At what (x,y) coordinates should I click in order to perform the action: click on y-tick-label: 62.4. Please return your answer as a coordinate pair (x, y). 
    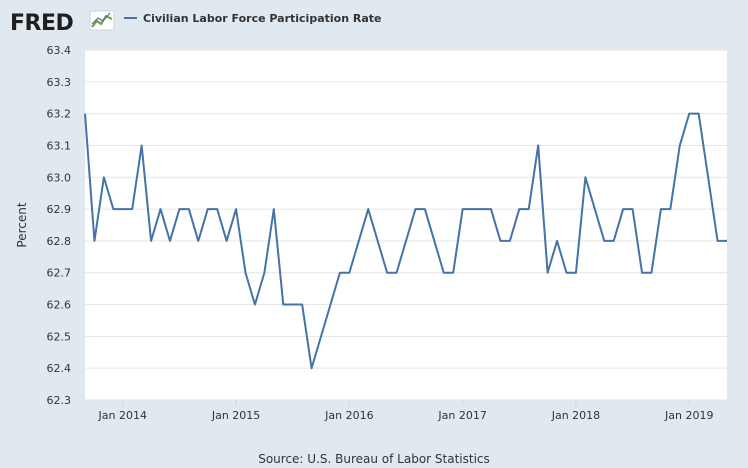
    Looking at the image, I should click on (59, 368).